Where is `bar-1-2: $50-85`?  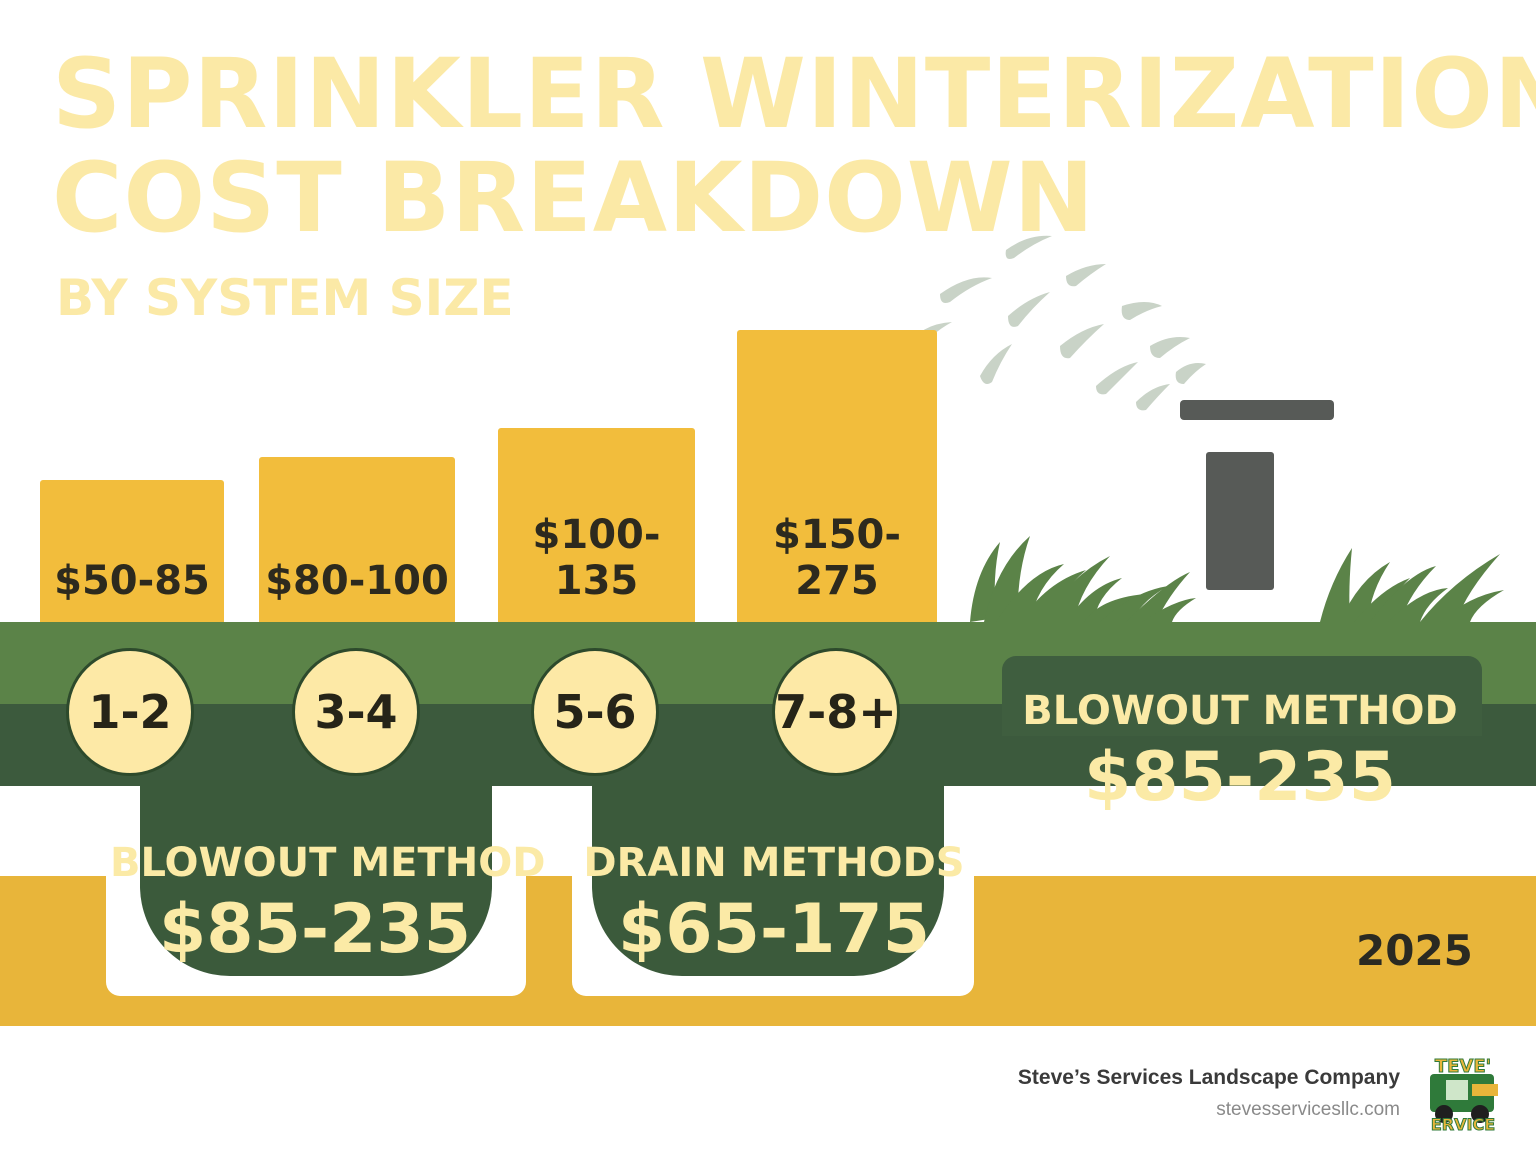
bar-1-2: $50-85 is located at coordinates (132, 551).